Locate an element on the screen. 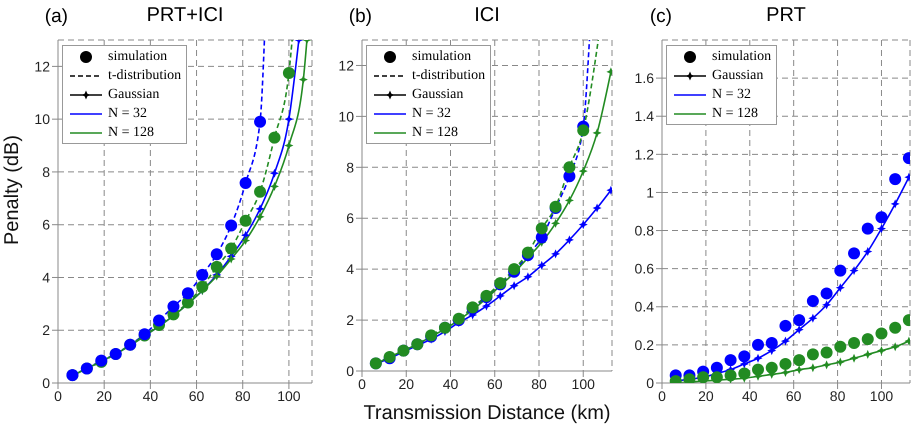 The height and width of the screenshot is (431, 920). y-tick-label: 0.8 is located at coordinates (644, 230).